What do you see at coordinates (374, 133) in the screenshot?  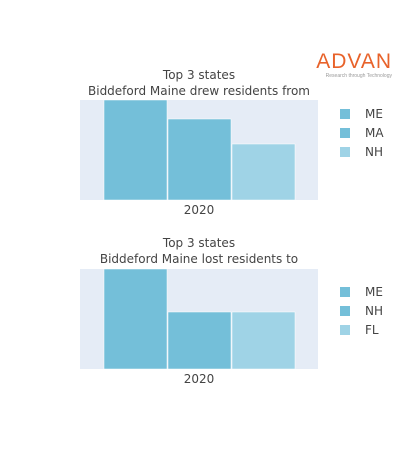 I see `legend-label-ma: MA` at bounding box center [374, 133].